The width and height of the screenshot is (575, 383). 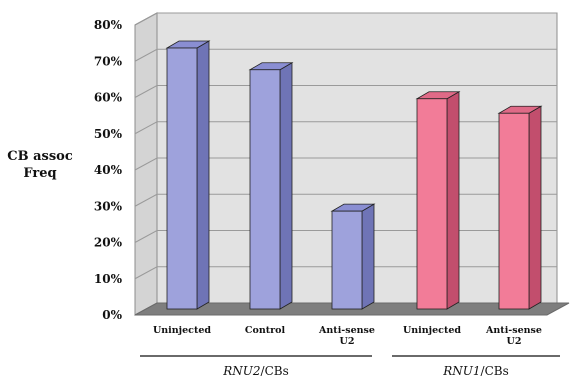 What do you see at coordinates (108, 279) in the screenshot?
I see `y-tick-label: 10%` at bounding box center [108, 279].